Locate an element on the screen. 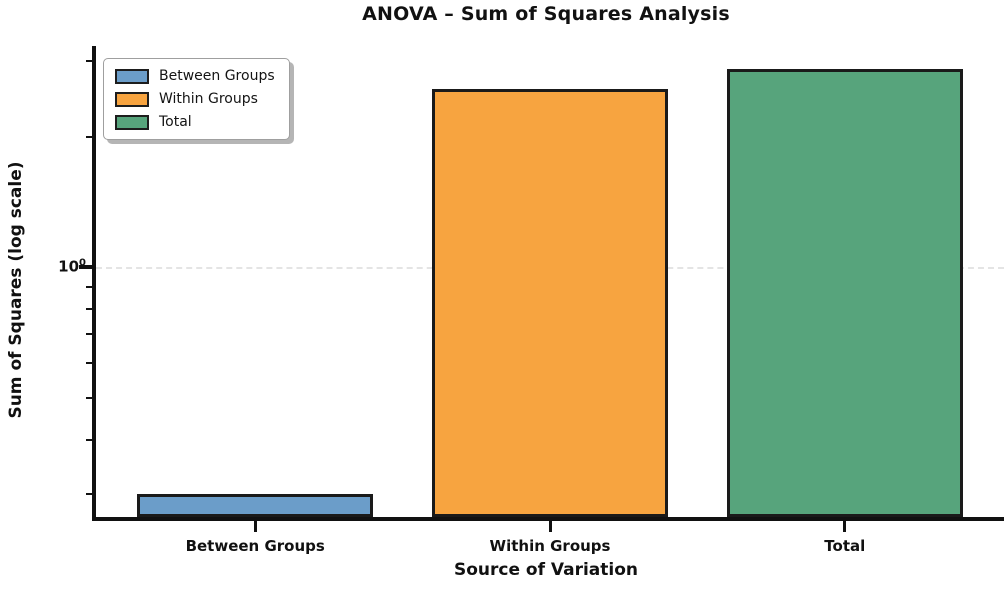 Image resolution: width=1006 pixels, height=590 pixels. legend-item-total: Total is located at coordinates (195, 122).